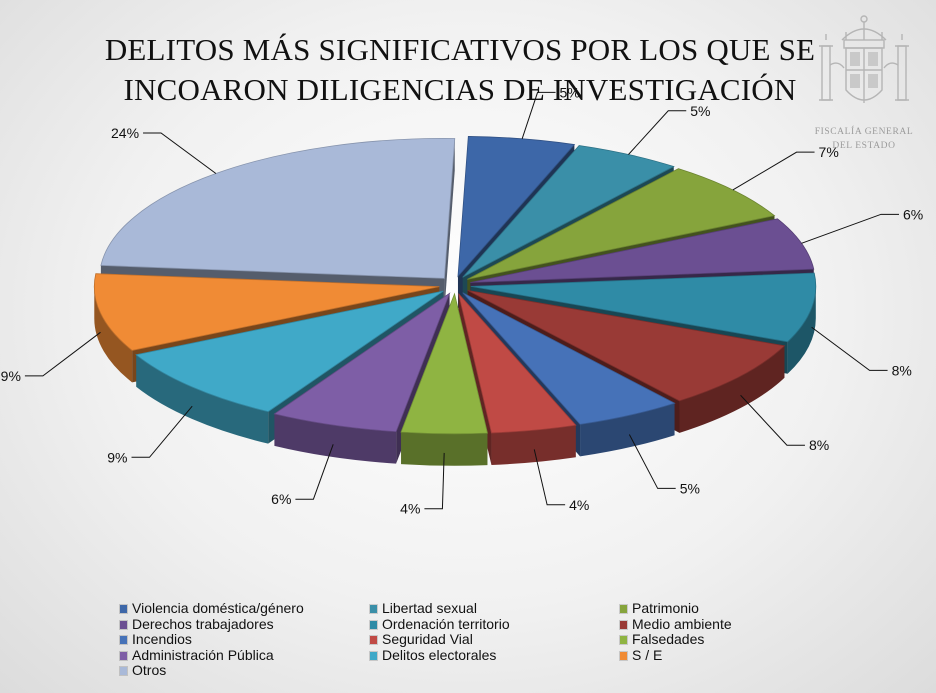  Describe the element at coordinates (218, 608) in the screenshot. I see `legend-label: Violencia doméstica/género` at that location.